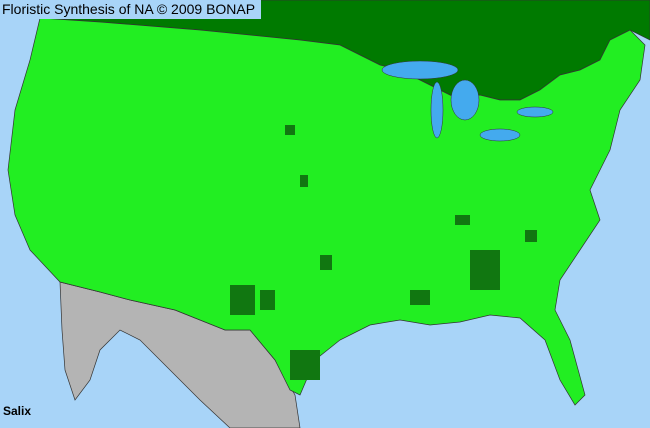  What do you see at coordinates (17, 411) in the screenshot?
I see `taxon-label: Salix` at bounding box center [17, 411].